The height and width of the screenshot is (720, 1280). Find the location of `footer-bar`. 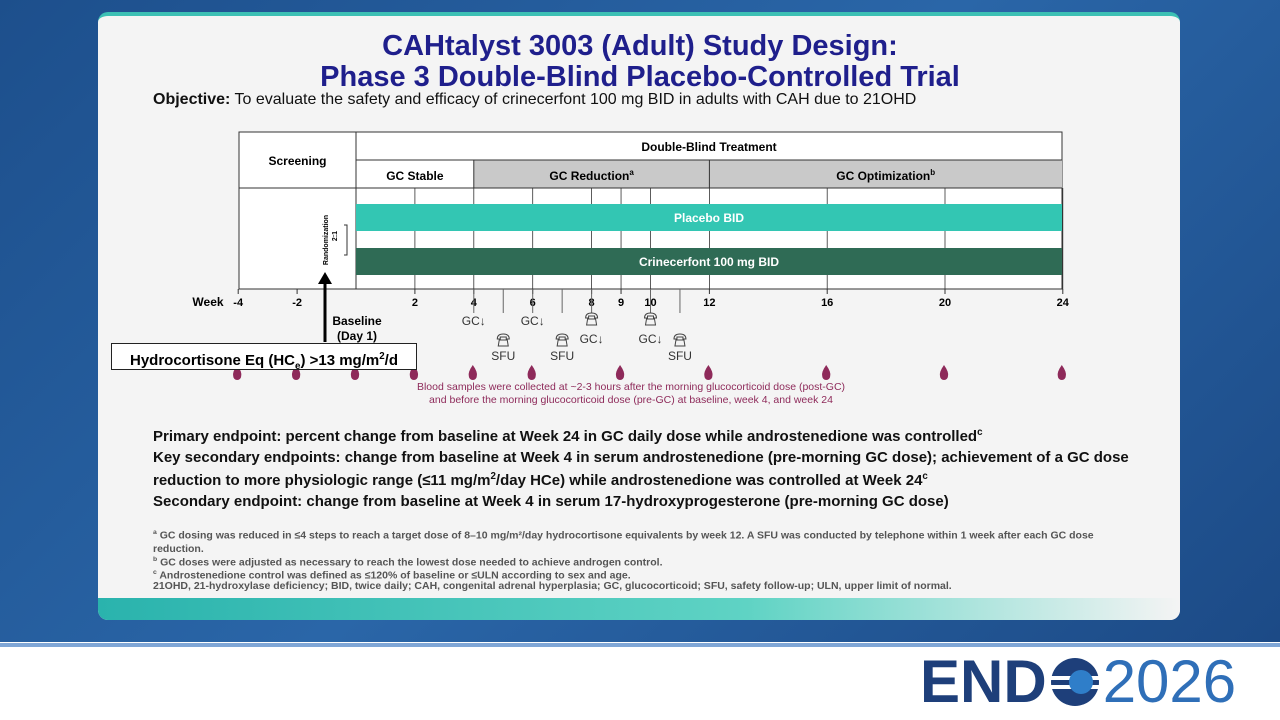

footer-bar is located at coordinates (639, 609).